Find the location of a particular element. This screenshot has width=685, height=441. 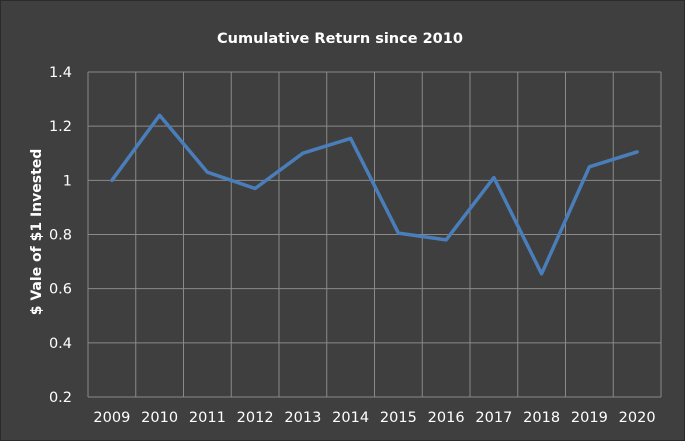

x-tick-label: 2011 is located at coordinates (207, 418).